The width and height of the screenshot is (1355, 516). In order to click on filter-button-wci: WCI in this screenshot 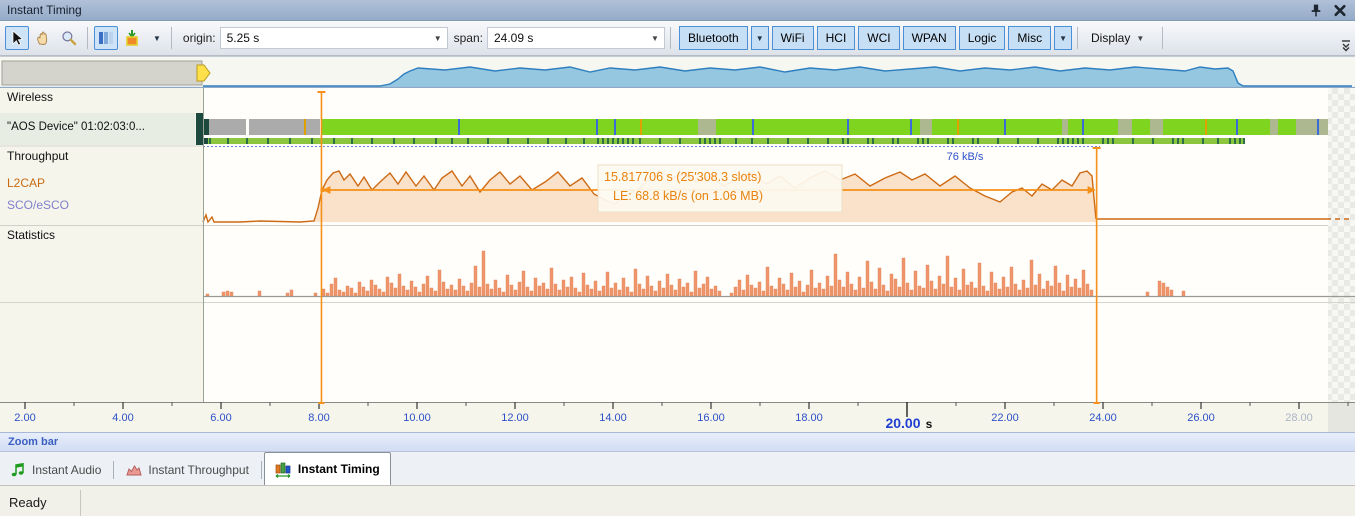, I will do `click(879, 38)`.